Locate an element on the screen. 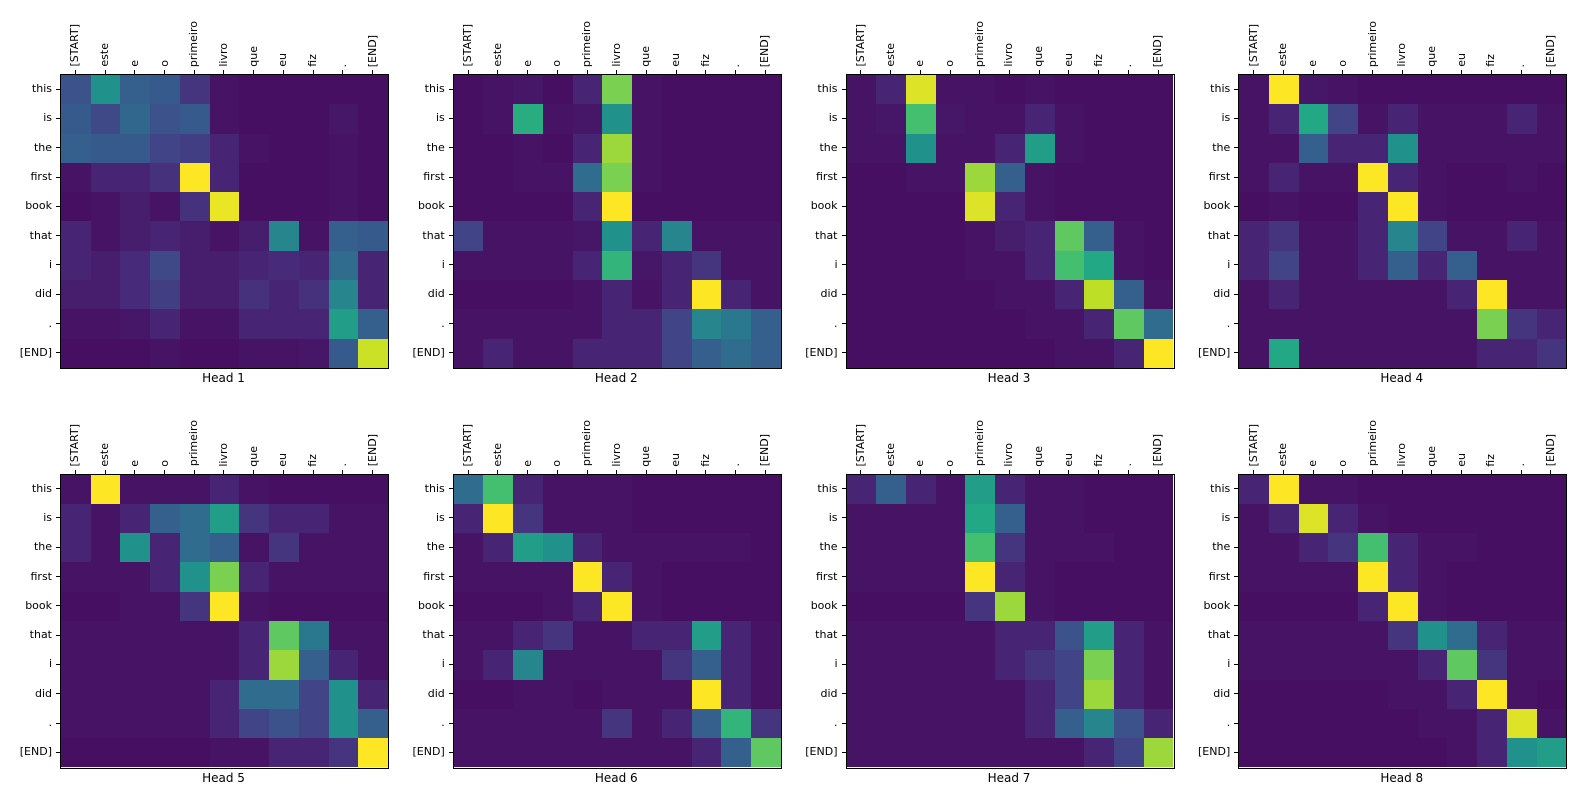 Image resolution: width=1589 pixels, height=805 pixels. x-tick-labels: [START] este e o primeiro livro que eu fiz. [END] is located at coordinates (616, 441).